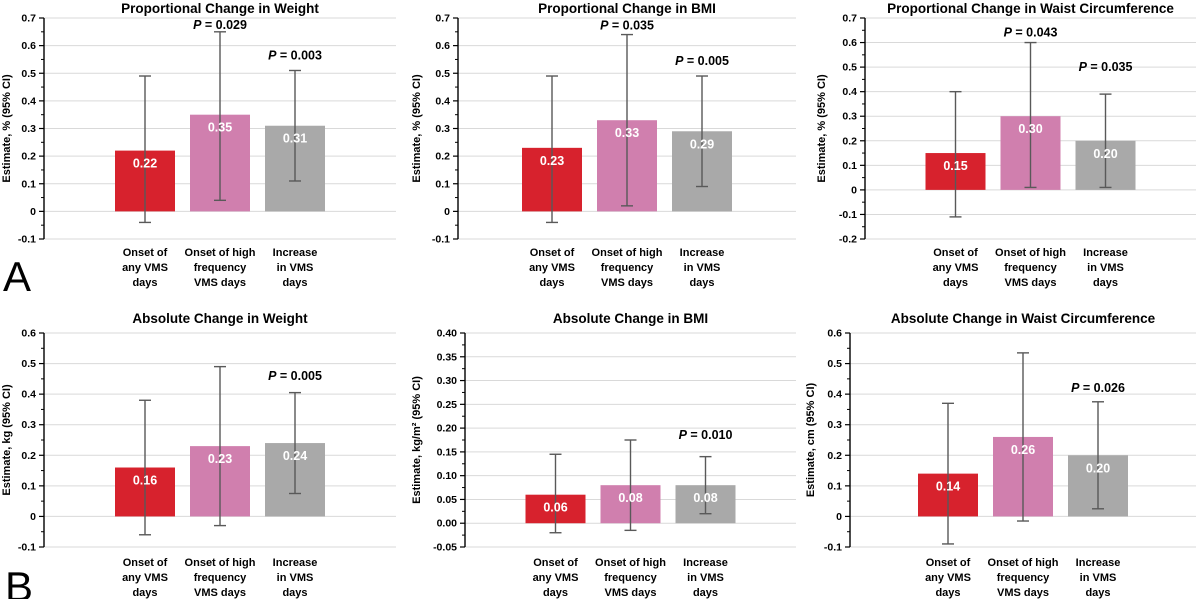 The width and height of the screenshot is (1200, 599). What do you see at coordinates (447, 429) in the screenshot?
I see `y-tick-label: 0.20` at bounding box center [447, 429].